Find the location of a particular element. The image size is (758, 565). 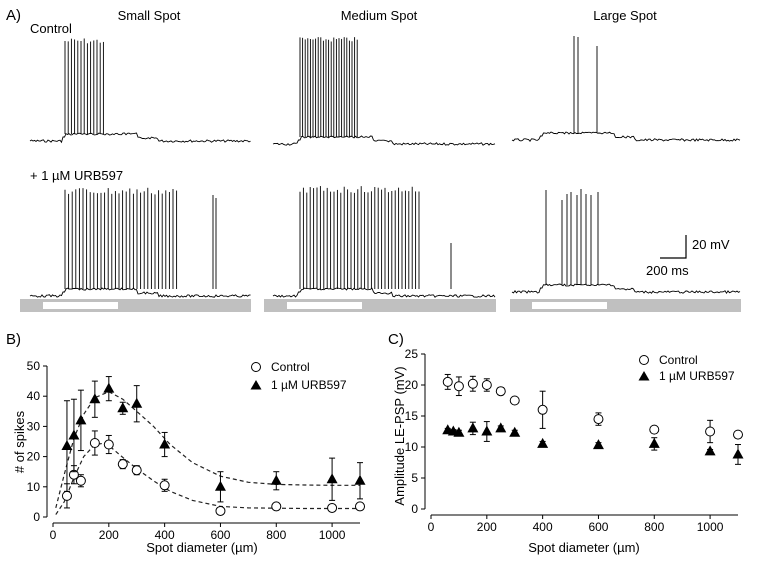

chart-c-xlabel: Spot diameter (µm) is located at coordinates (584, 547).